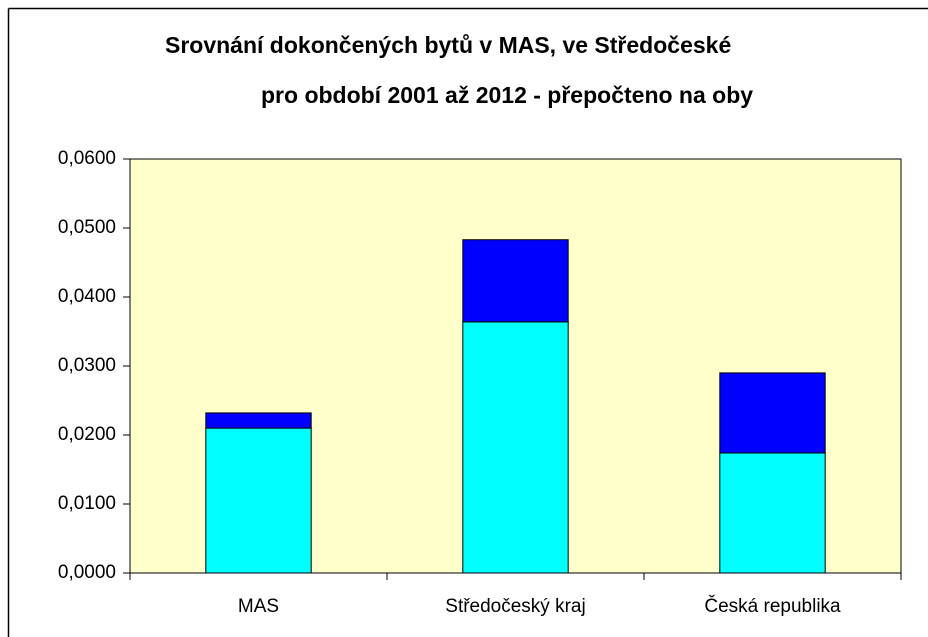 The image size is (928, 637). Describe the element at coordinates (772, 606) in the screenshot. I see `x-tick-label: Česká republika` at that location.